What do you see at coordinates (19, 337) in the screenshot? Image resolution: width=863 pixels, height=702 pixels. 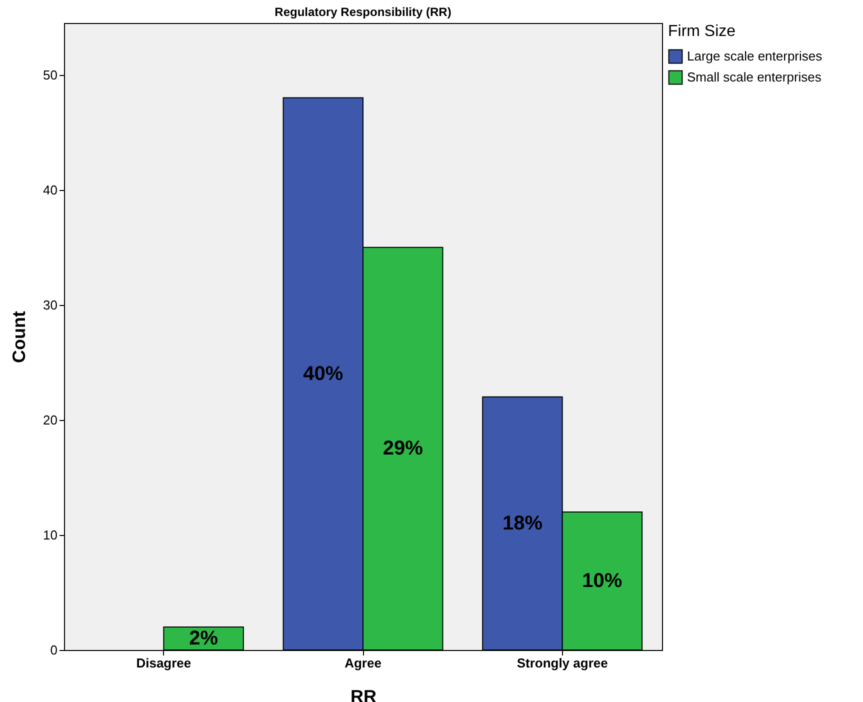 I see `y-axis-title: Count` at bounding box center [19, 337].